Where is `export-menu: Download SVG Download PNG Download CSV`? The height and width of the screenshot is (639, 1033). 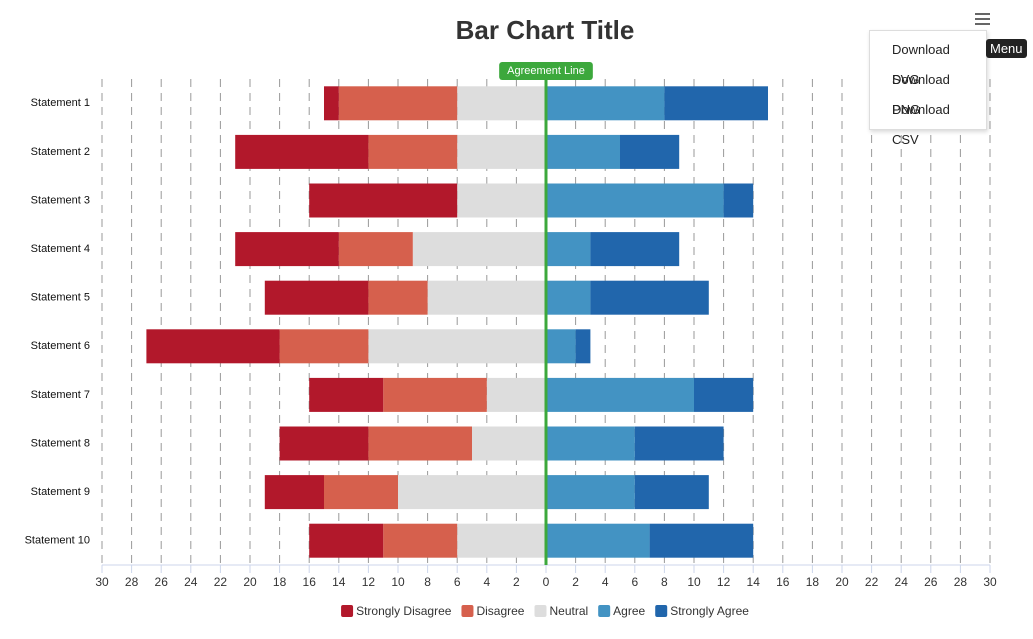
export-menu: Download SVG Download PNG Download CSV is located at coordinates (928, 88).